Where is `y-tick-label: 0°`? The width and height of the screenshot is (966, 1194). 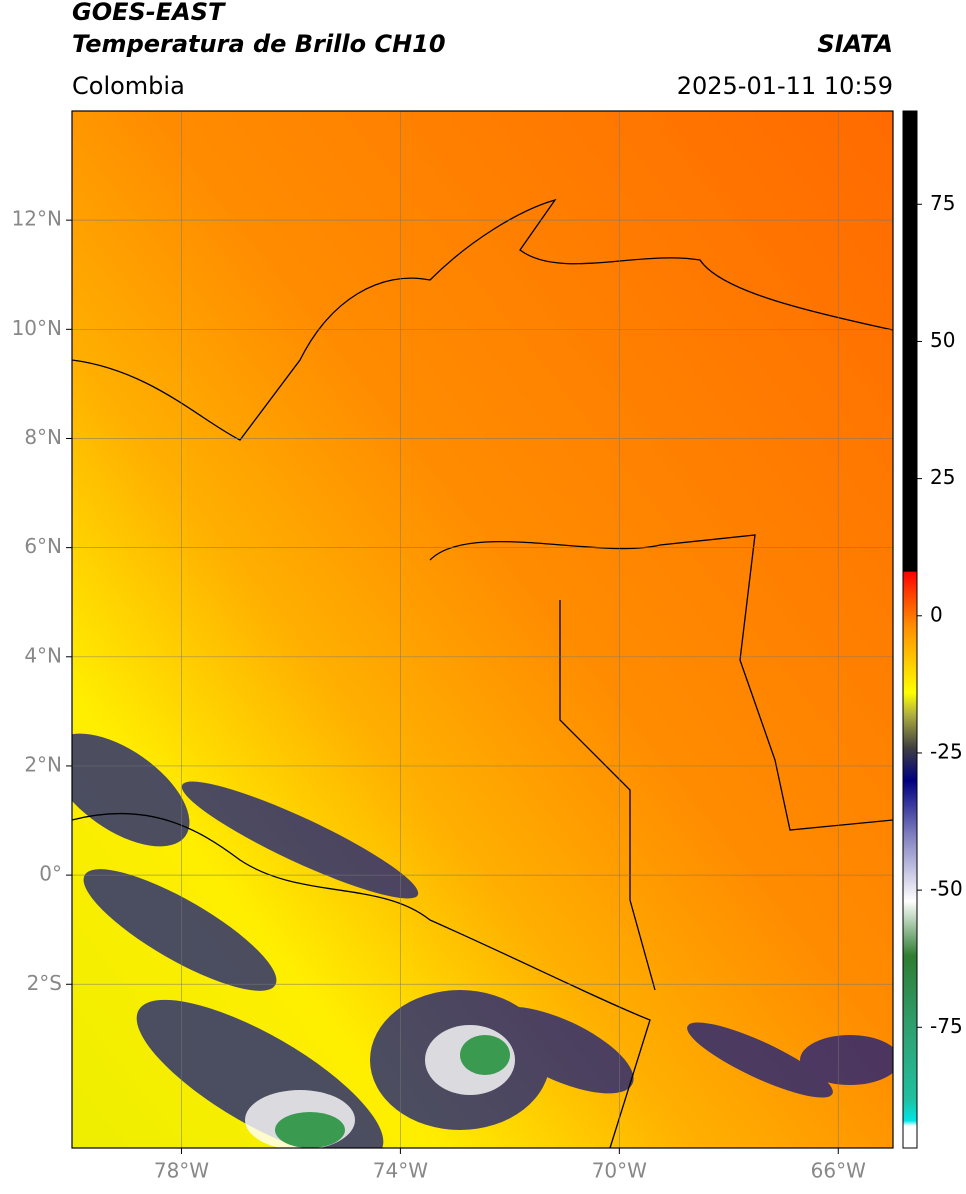 y-tick-label: 0° is located at coordinates (50, 874).